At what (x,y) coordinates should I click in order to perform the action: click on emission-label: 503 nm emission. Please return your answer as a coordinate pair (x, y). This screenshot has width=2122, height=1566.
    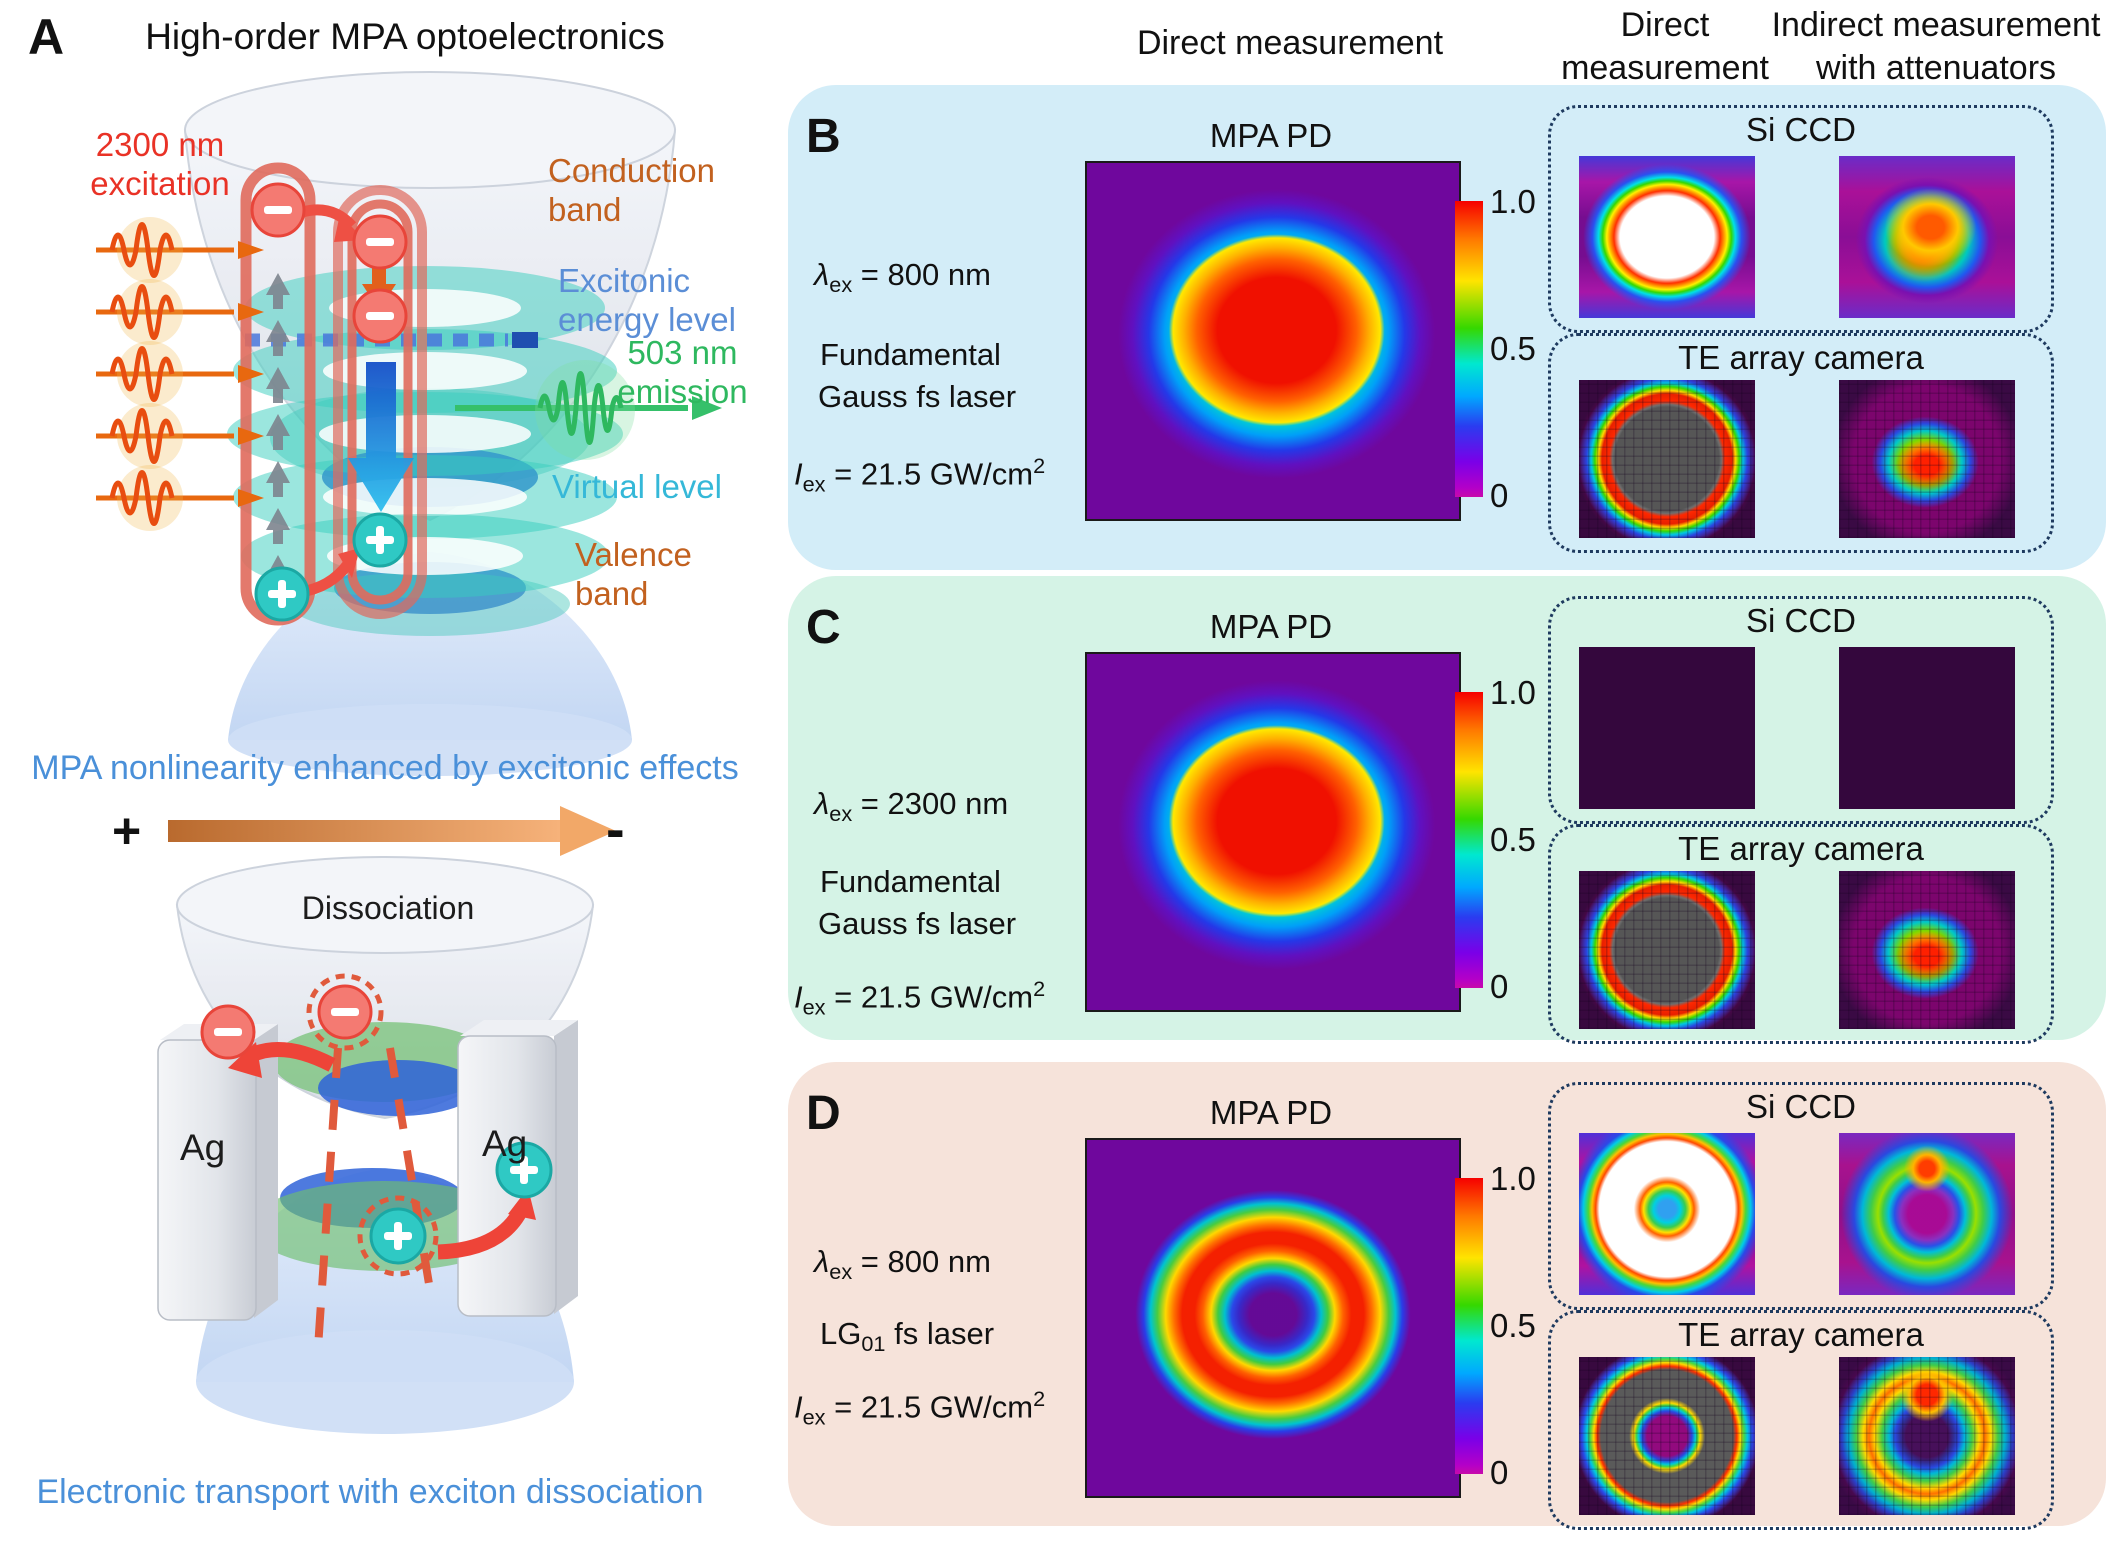
    Looking at the image, I should click on (682, 372).